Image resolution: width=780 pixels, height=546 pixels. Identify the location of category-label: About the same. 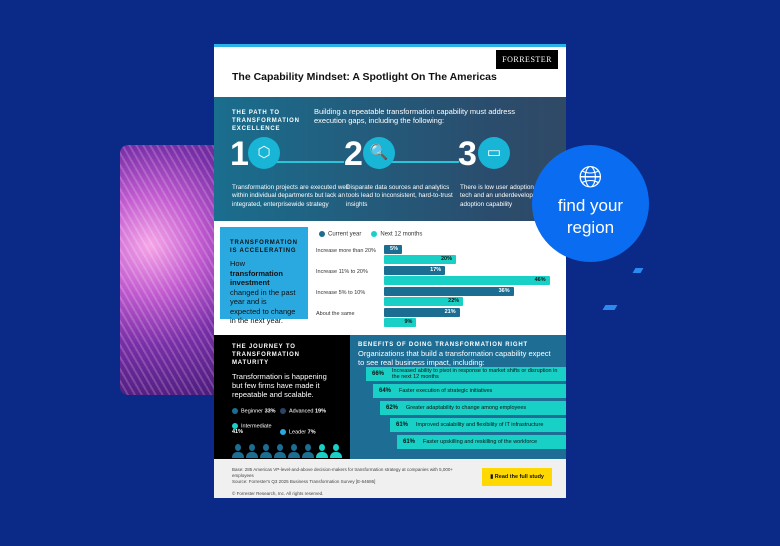
(335, 314).